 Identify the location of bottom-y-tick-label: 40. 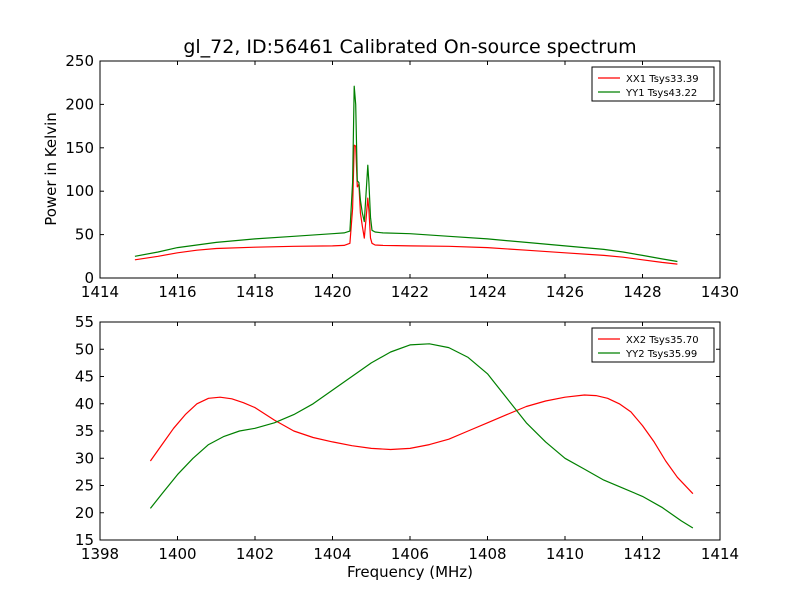
(84, 404).